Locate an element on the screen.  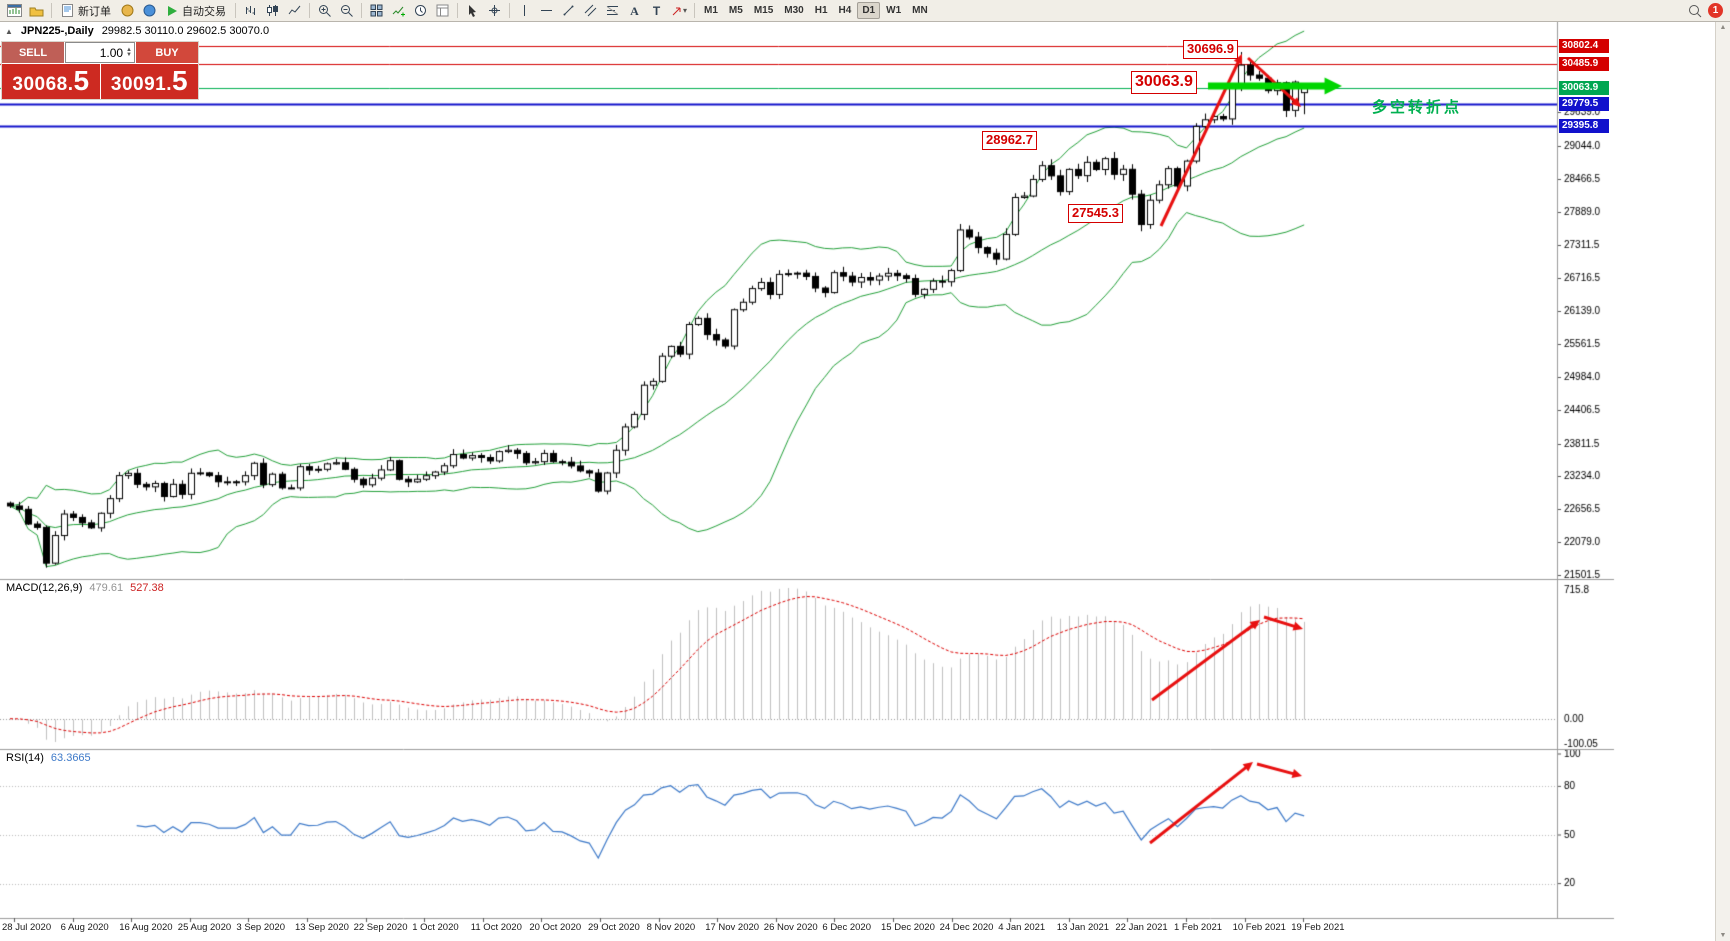
crosshair-icon is located at coordinates (494, 10).